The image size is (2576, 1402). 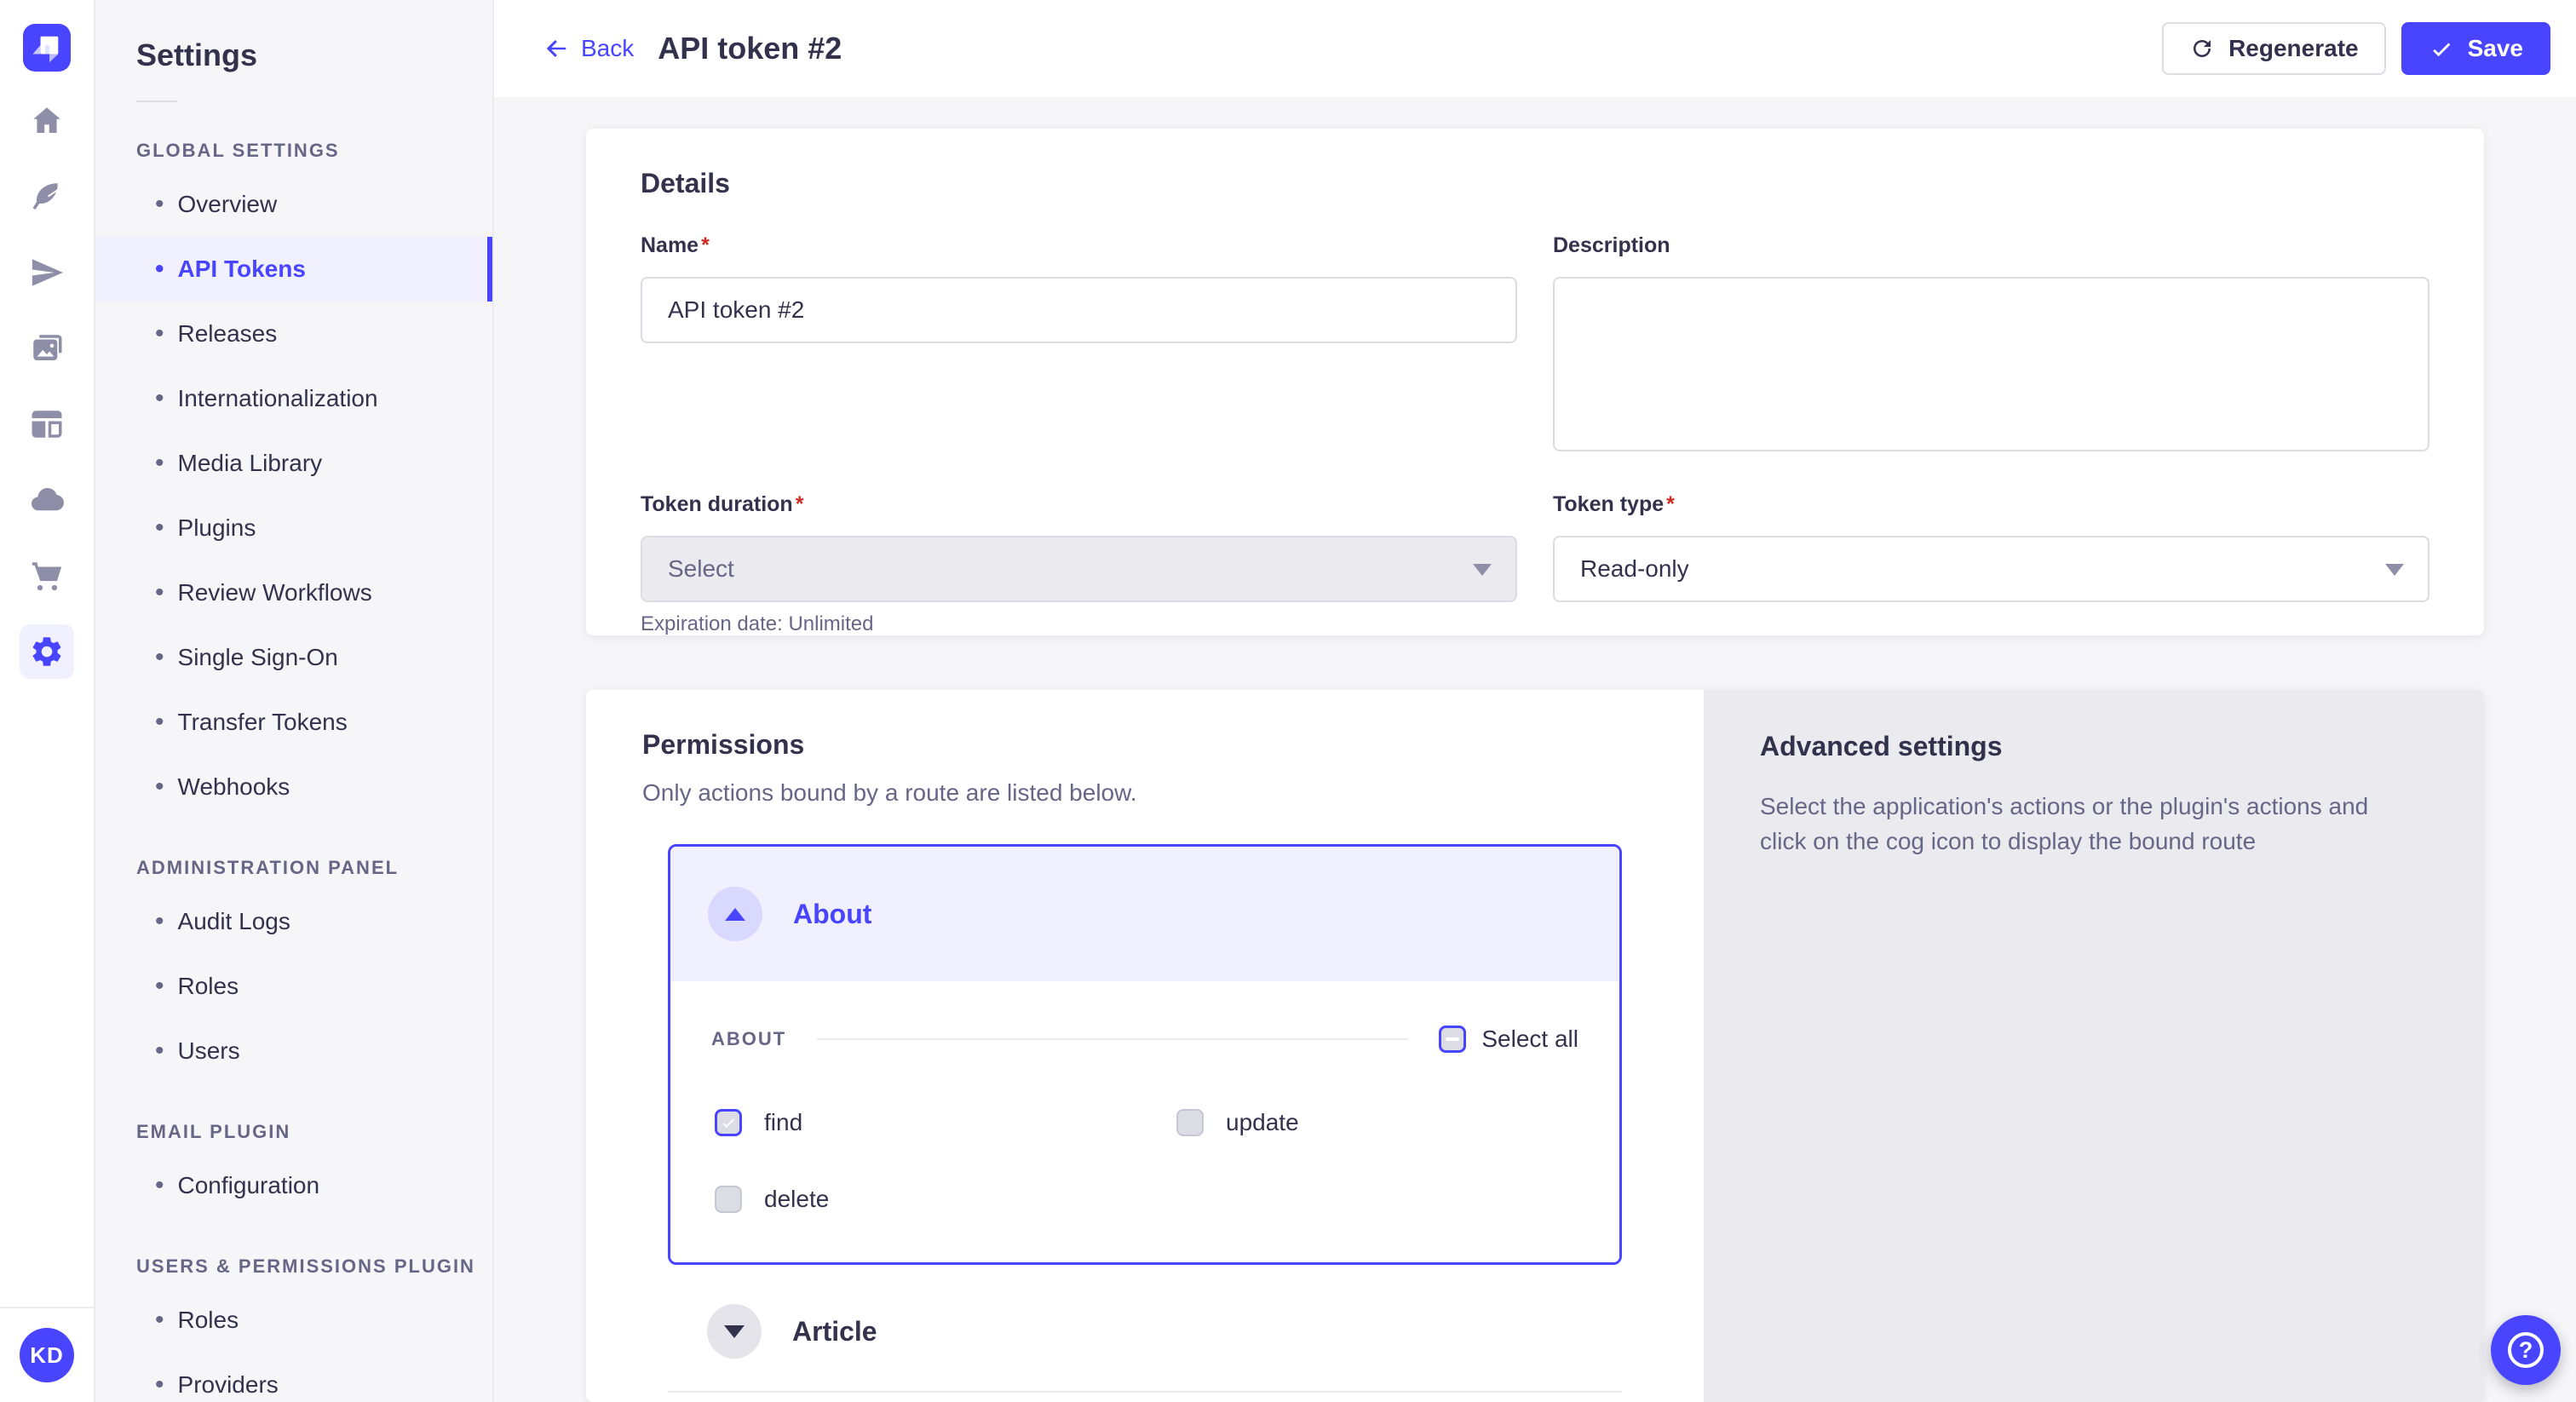 What do you see at coordinates (1079, 310) in the screenshot?
I see `name-input` at bounding box center [1079, 310].